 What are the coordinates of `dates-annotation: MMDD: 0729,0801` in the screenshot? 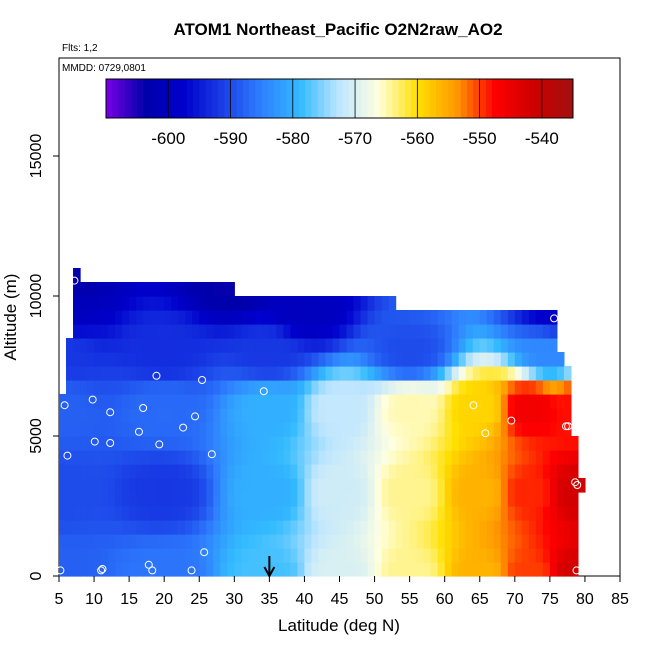 It's located at (104, 68).